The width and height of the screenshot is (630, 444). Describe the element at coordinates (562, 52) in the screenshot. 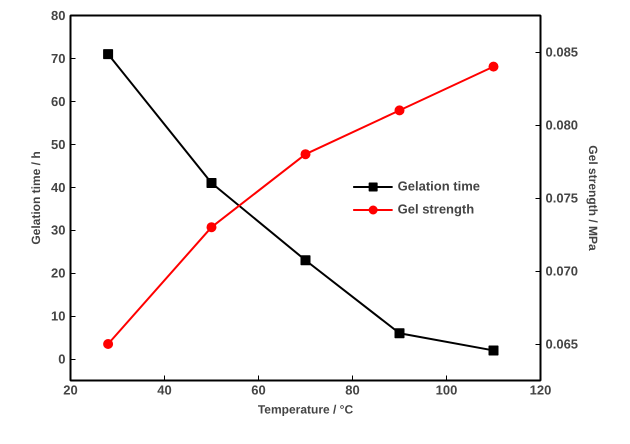

I see `y2-tick-label: 0.085` at that location.